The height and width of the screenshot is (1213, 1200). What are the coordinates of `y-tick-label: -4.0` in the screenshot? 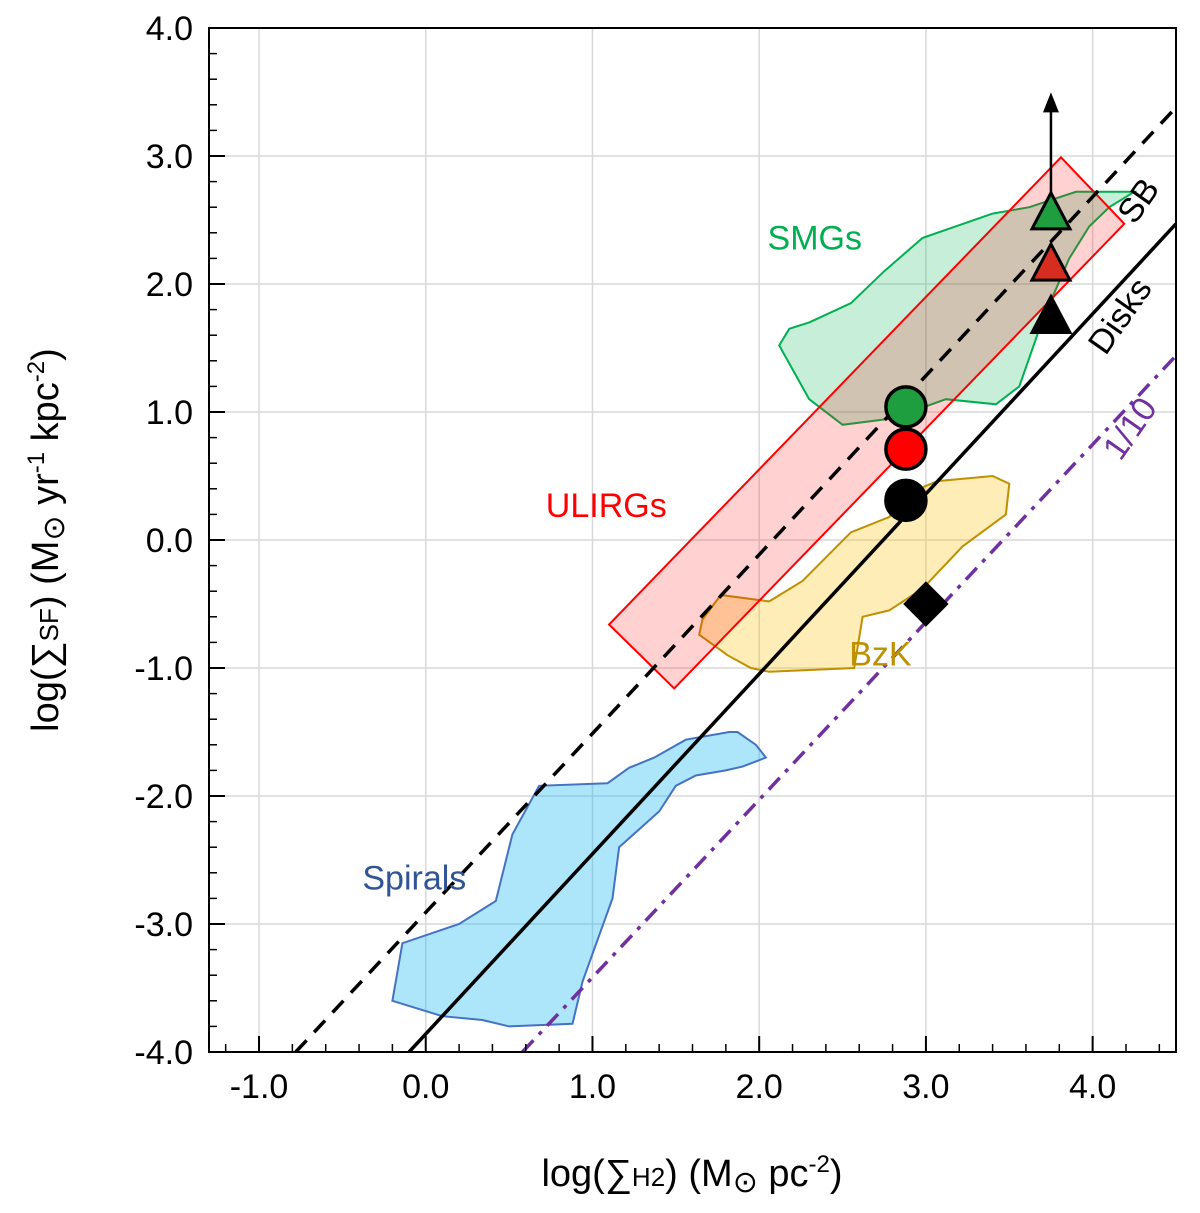 It's located at (163, 1053).